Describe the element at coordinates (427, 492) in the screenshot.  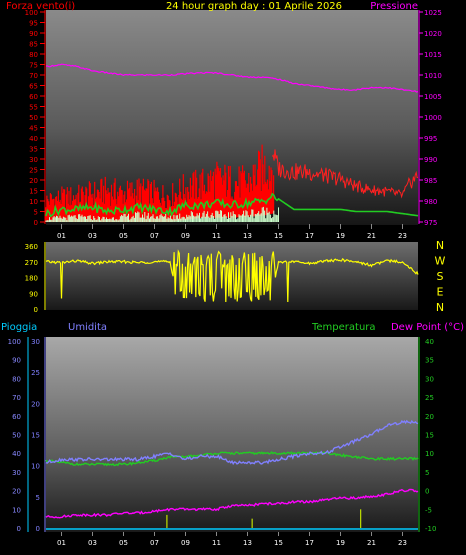
I see `temp-y-tick-label: 0` at that location.